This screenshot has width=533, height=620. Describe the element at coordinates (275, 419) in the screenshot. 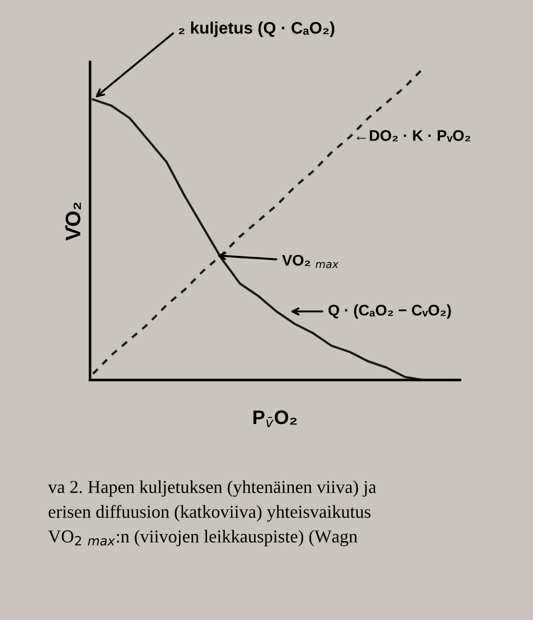

I see `x-axis-title: P$_{v̄}$O₂` at that location.